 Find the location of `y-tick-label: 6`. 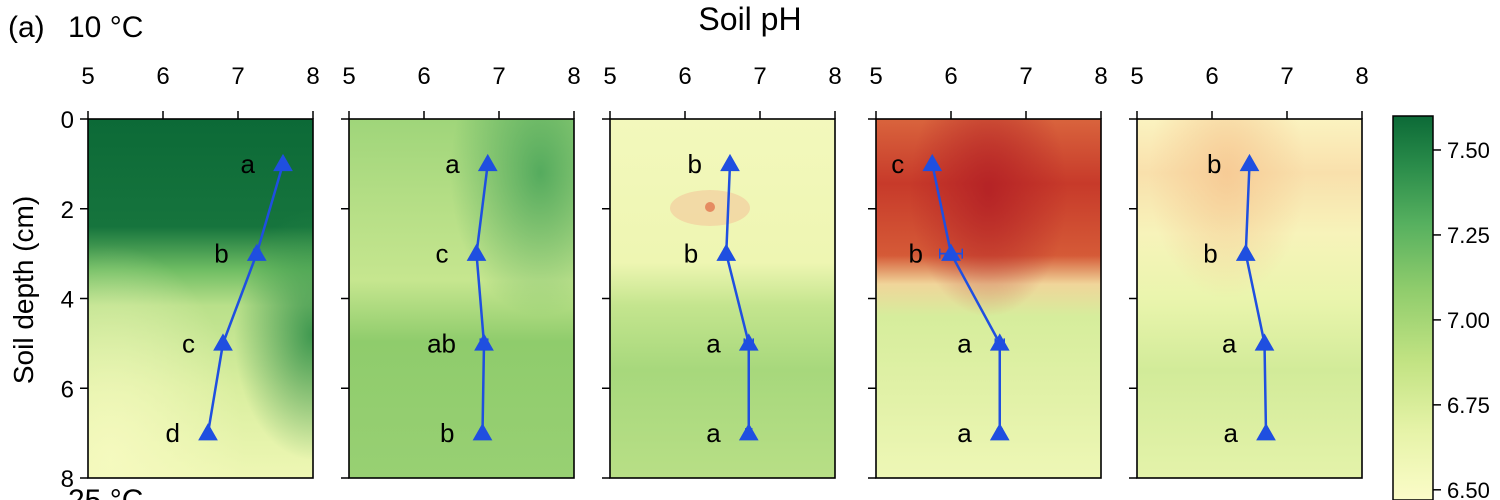

y-tick-label: 6 is located at coordinates (67, 389).